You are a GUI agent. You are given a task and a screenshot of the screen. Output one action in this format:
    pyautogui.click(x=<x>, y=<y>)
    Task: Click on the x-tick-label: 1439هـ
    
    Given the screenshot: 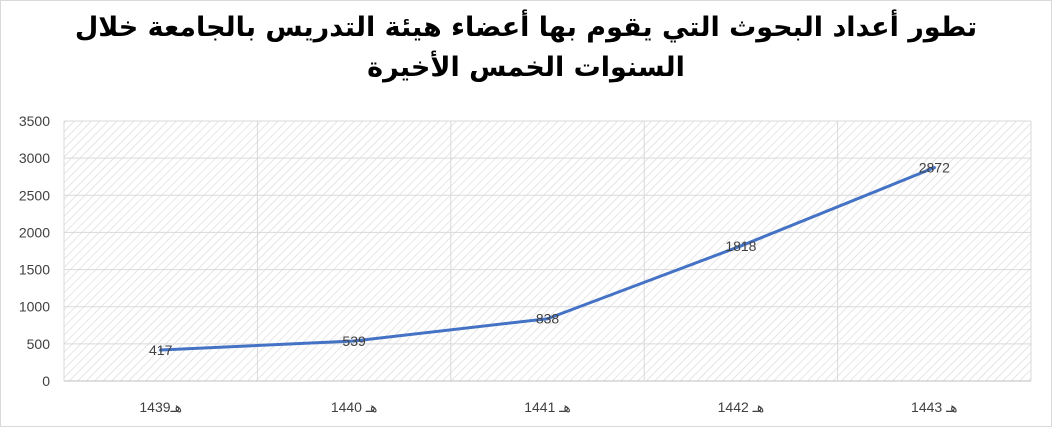 What is the action you would take?
    pyautogui.click(x=160, y=407)
    